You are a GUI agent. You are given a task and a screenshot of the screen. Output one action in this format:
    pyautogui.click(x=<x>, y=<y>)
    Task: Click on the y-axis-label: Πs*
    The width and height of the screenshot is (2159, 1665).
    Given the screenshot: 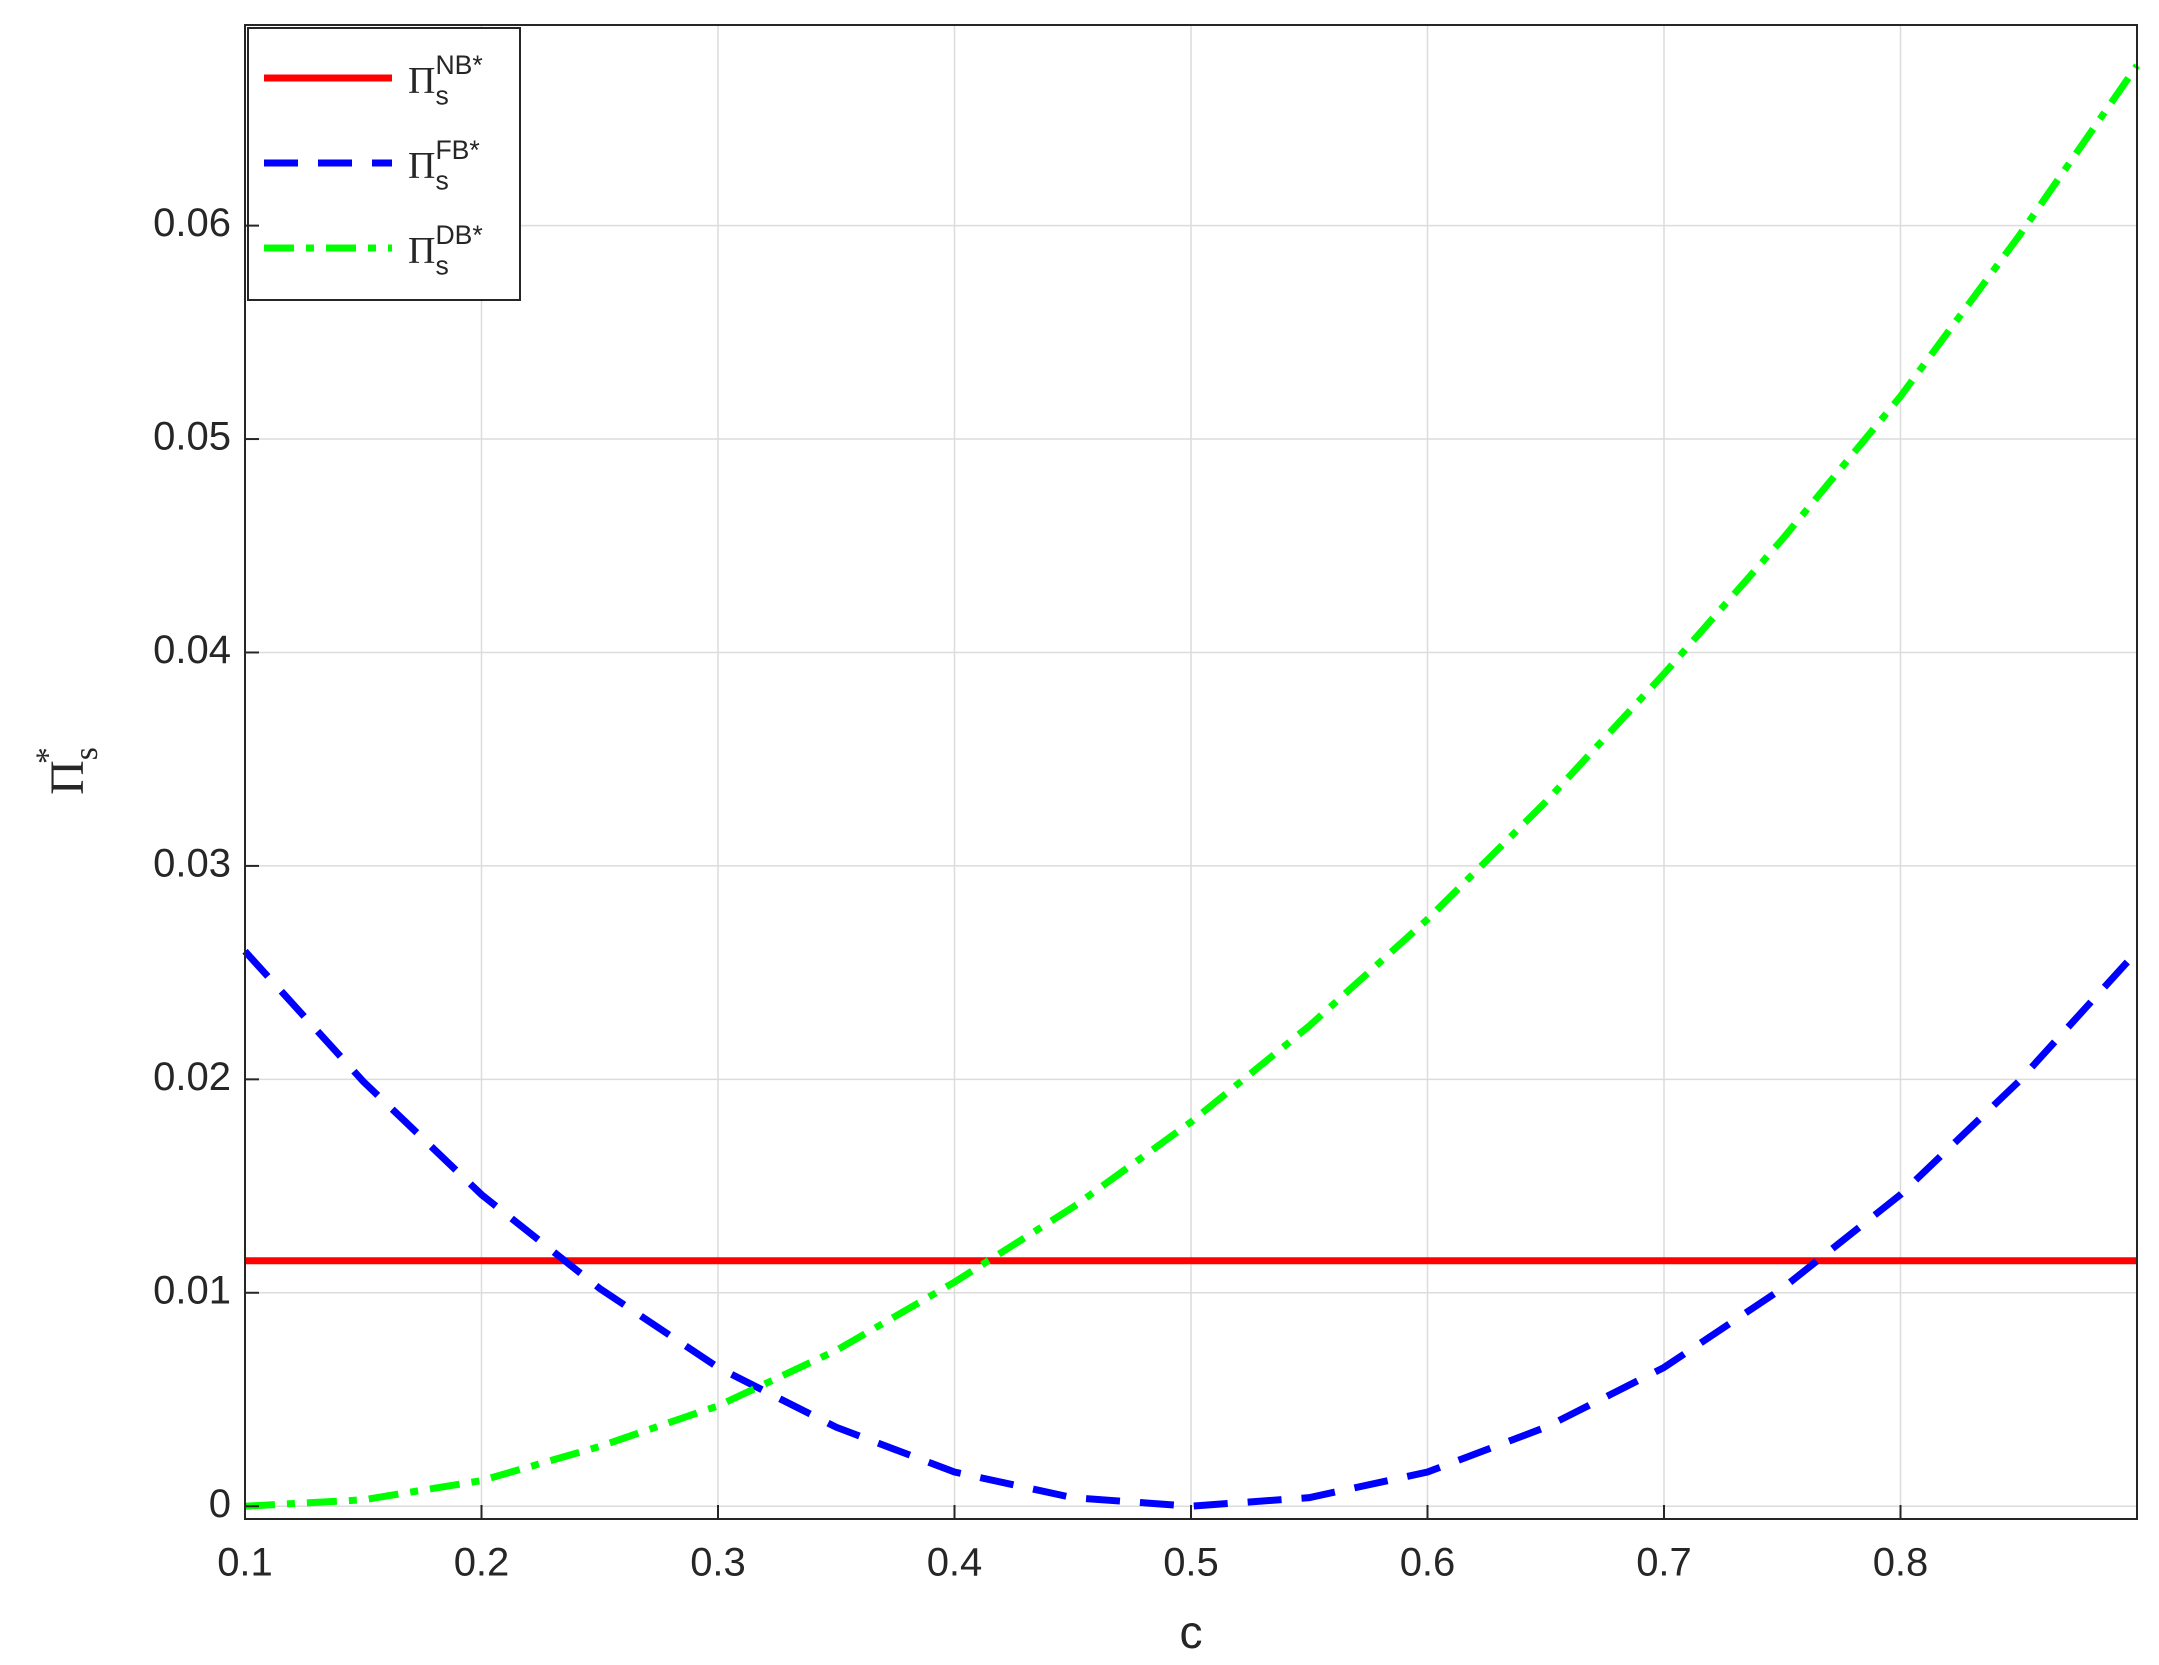 What is the action you would take?
    pyautogui.click(x=66, y=771)
    